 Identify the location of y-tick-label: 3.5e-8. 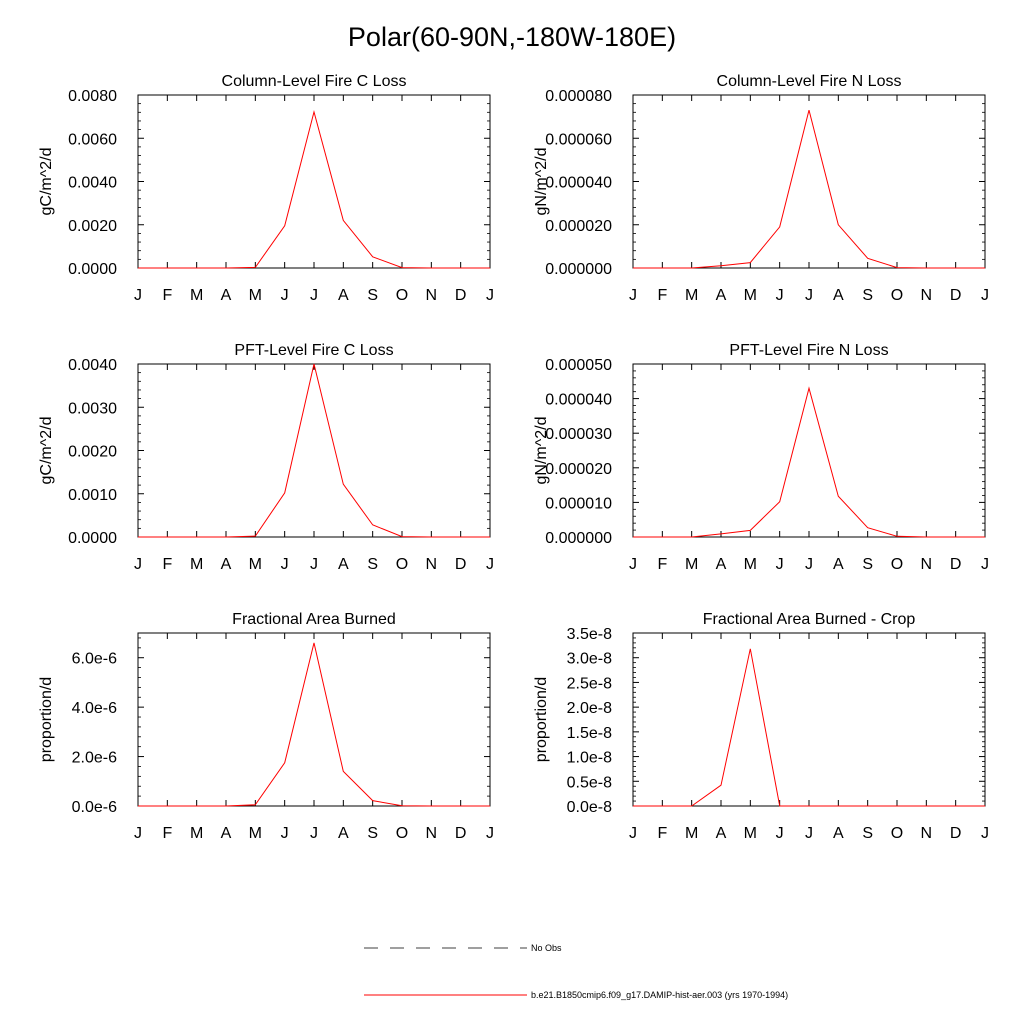
(589, 634).